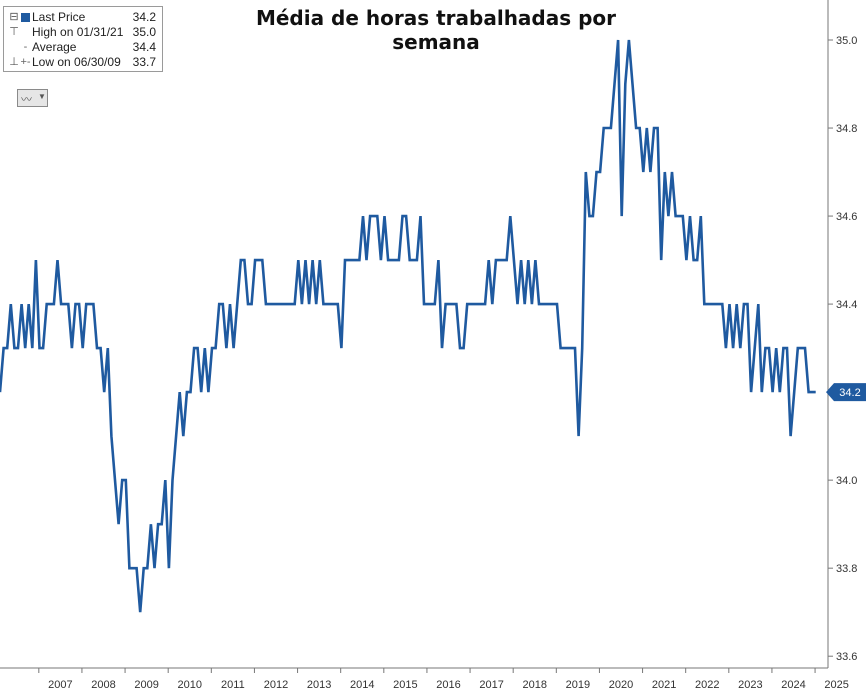 The image size is (866, 692). I want to click on x-tick-label: 2014, so click(362, 685).